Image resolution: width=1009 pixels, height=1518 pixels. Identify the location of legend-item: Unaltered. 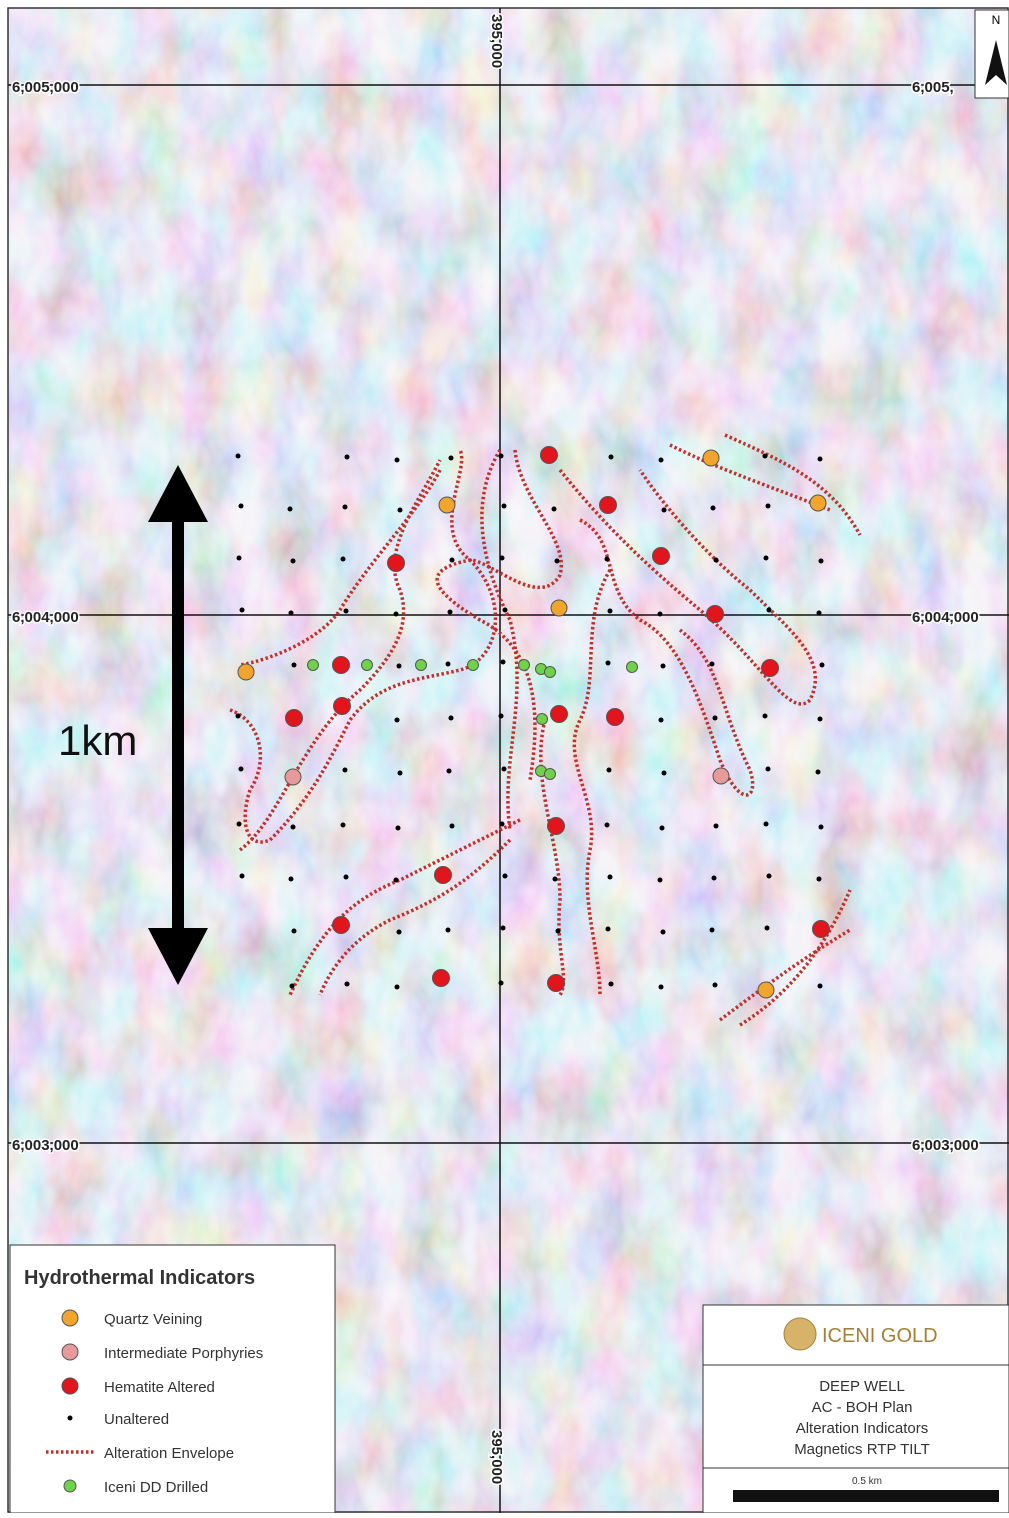
(136, 1419).